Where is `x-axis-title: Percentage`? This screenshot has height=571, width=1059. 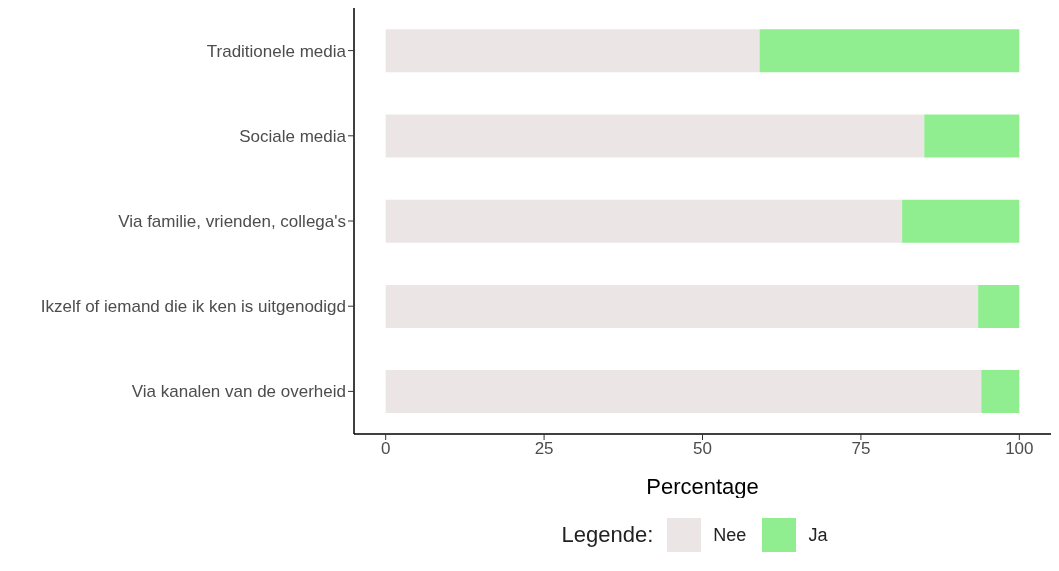
x-axis-title: Percentage is located at coordinates (702, 486).